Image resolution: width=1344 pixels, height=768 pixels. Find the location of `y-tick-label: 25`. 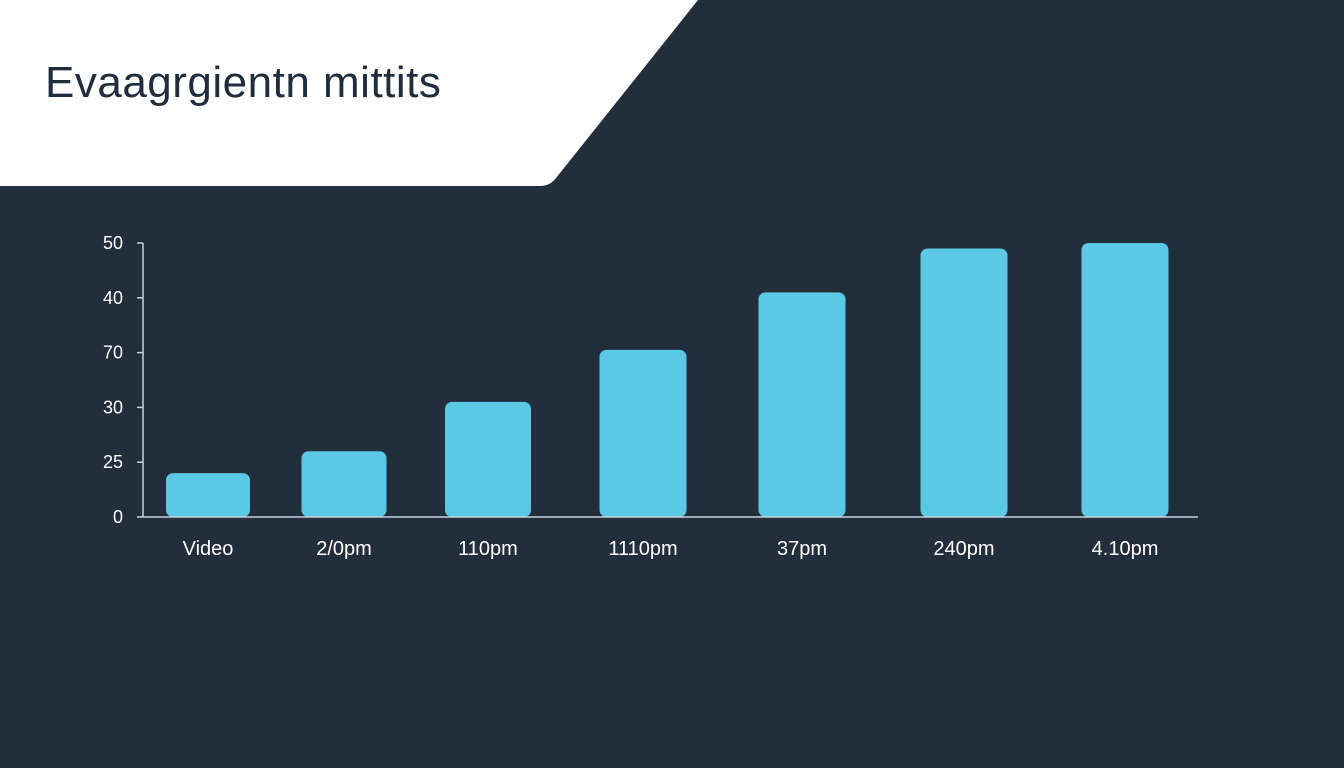

y-tick-label: 25 is located at coordinates (113, 462).